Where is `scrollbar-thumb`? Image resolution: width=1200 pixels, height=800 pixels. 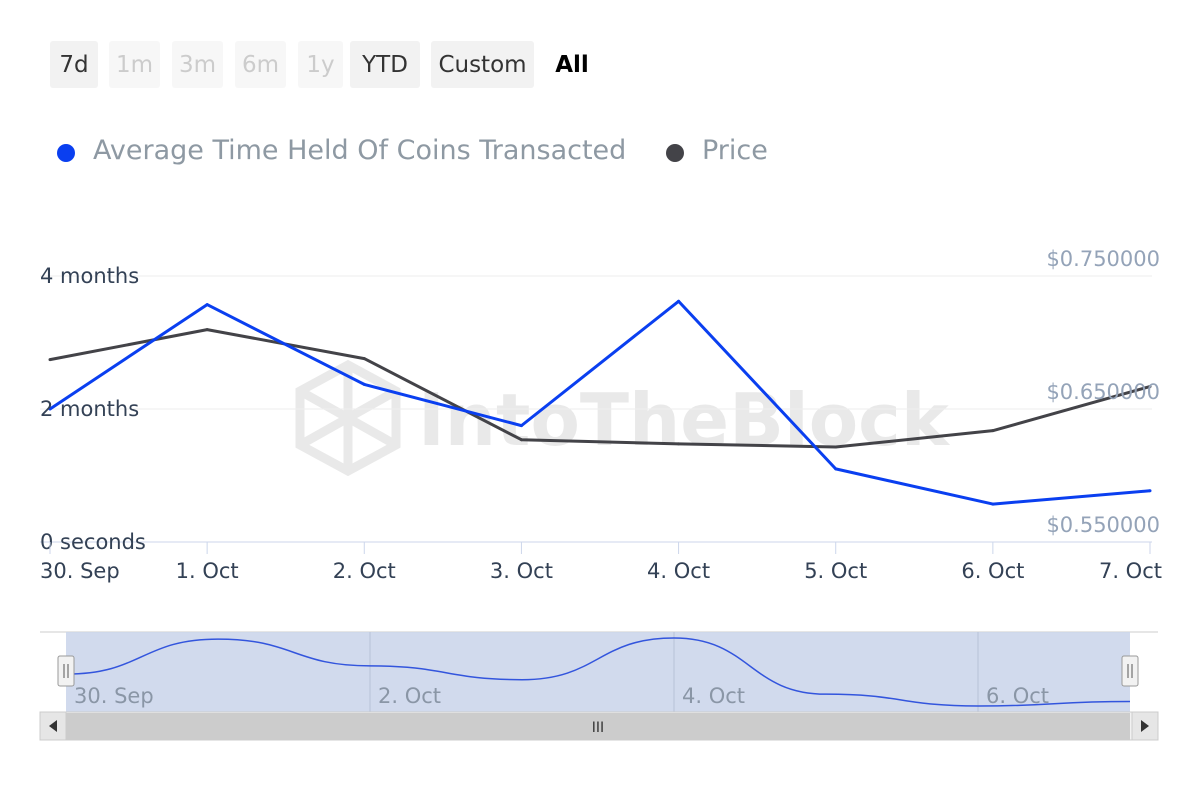
scrollbar-thumb is located at coordinates (598, 726).